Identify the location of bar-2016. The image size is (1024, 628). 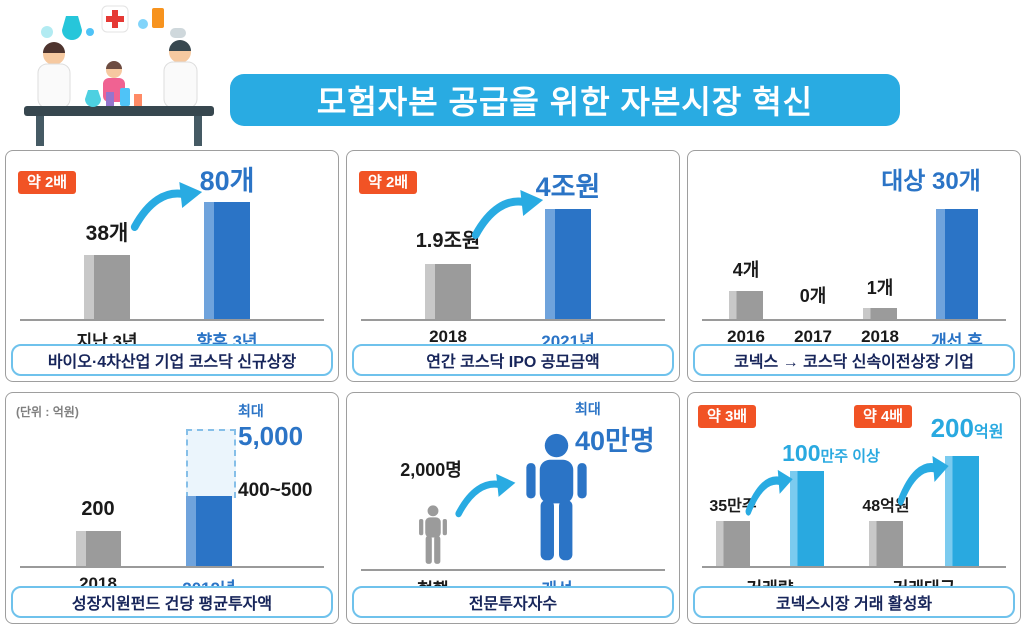
(746, 305).